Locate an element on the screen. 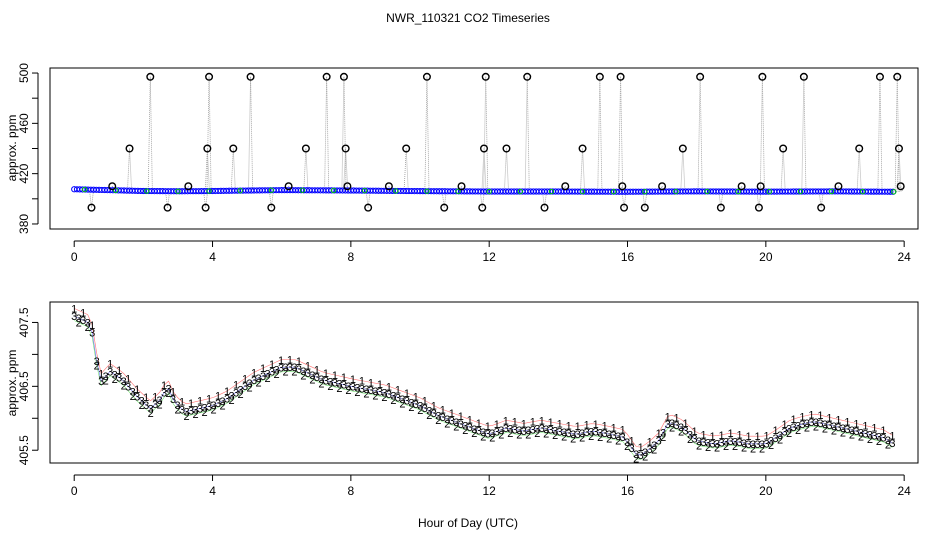 The width and height of the screenshot is (936, 540). x-tick-label: 0 is located at coordinates (74, 257).